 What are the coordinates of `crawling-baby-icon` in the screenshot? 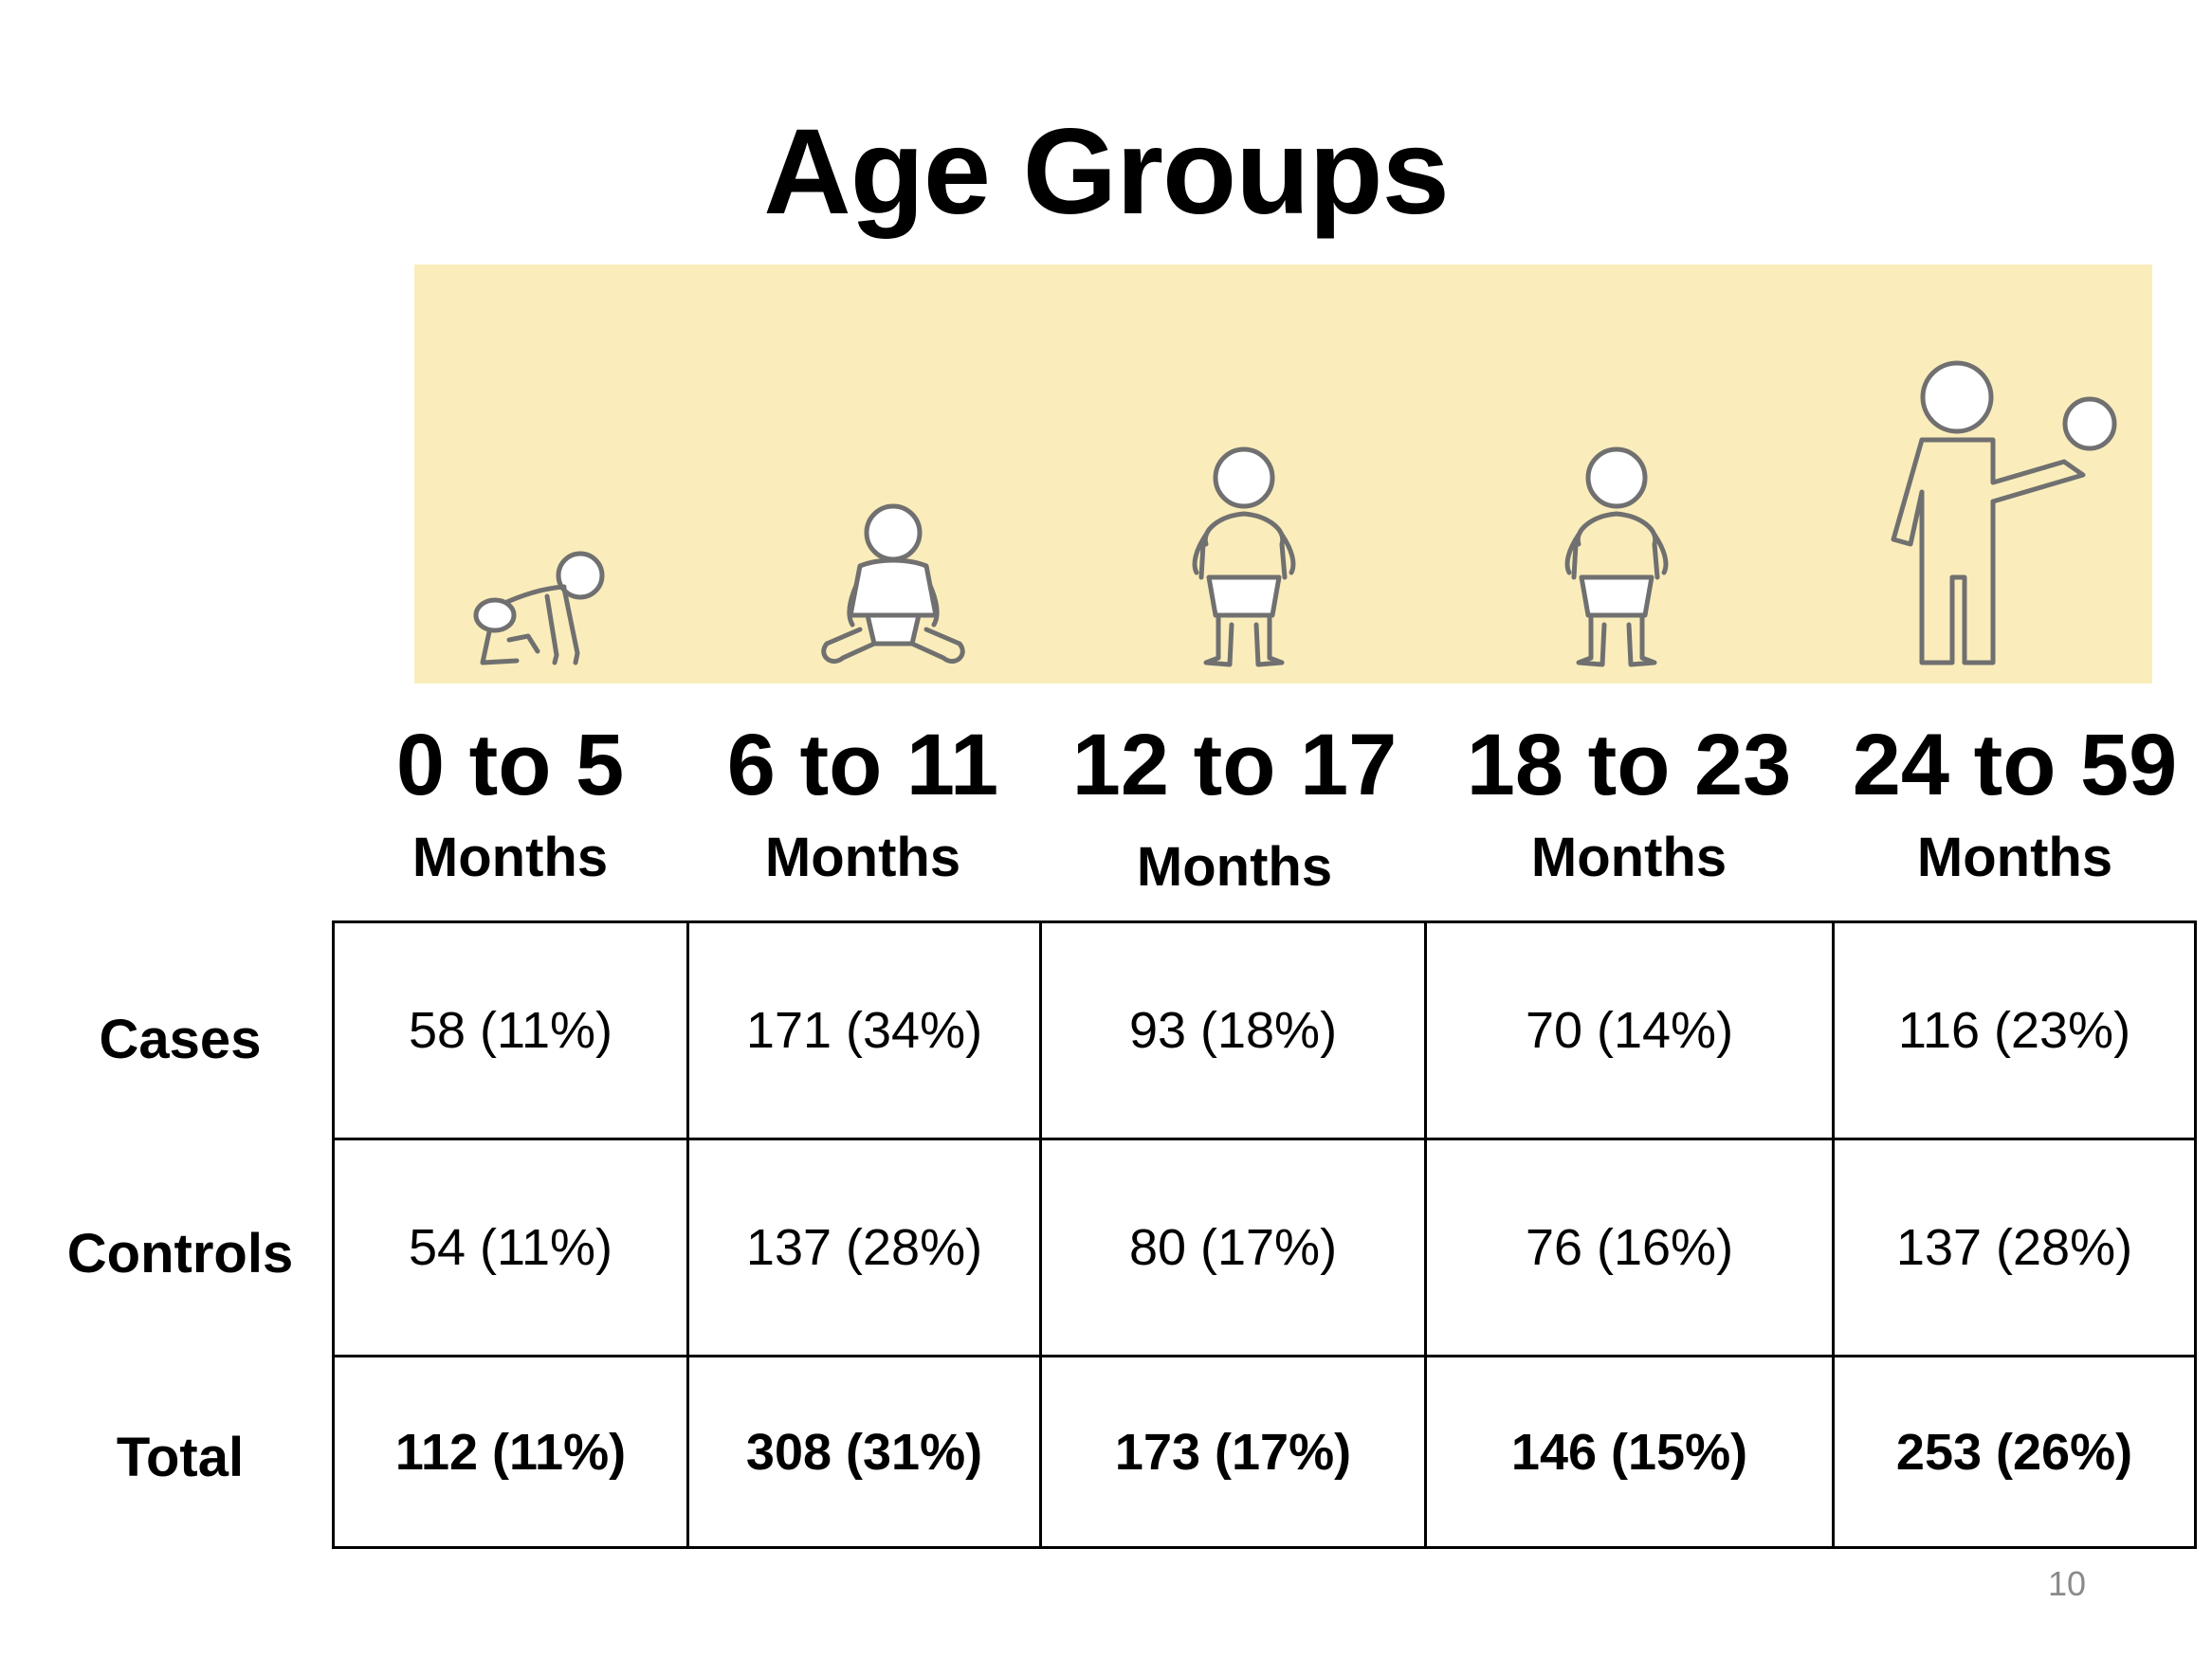 It's located at (539, 608).